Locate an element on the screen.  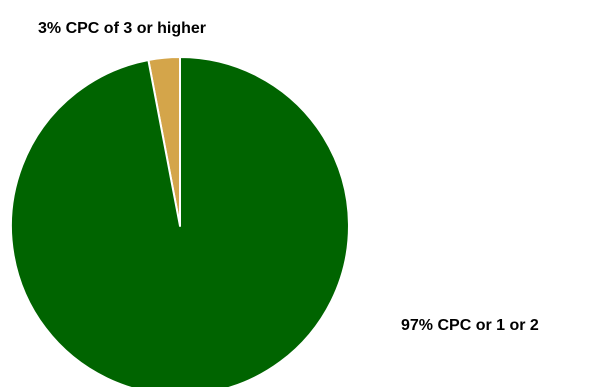
slice-label-cpc-3-or-higher: 3% CPC of 3 or higher is located at coordinates (122, 28).